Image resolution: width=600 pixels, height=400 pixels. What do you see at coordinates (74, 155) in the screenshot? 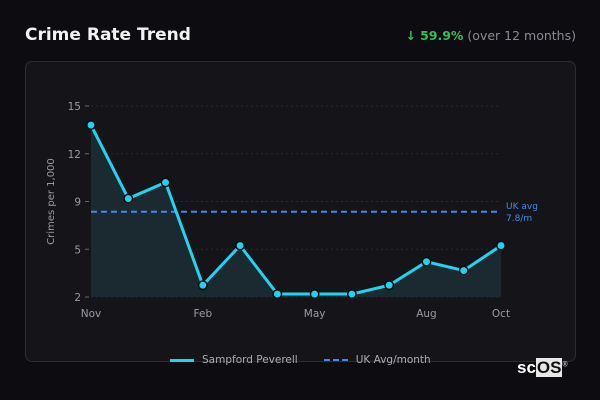
I see `y-tick-label: 12` at bounding box center [74, 155].